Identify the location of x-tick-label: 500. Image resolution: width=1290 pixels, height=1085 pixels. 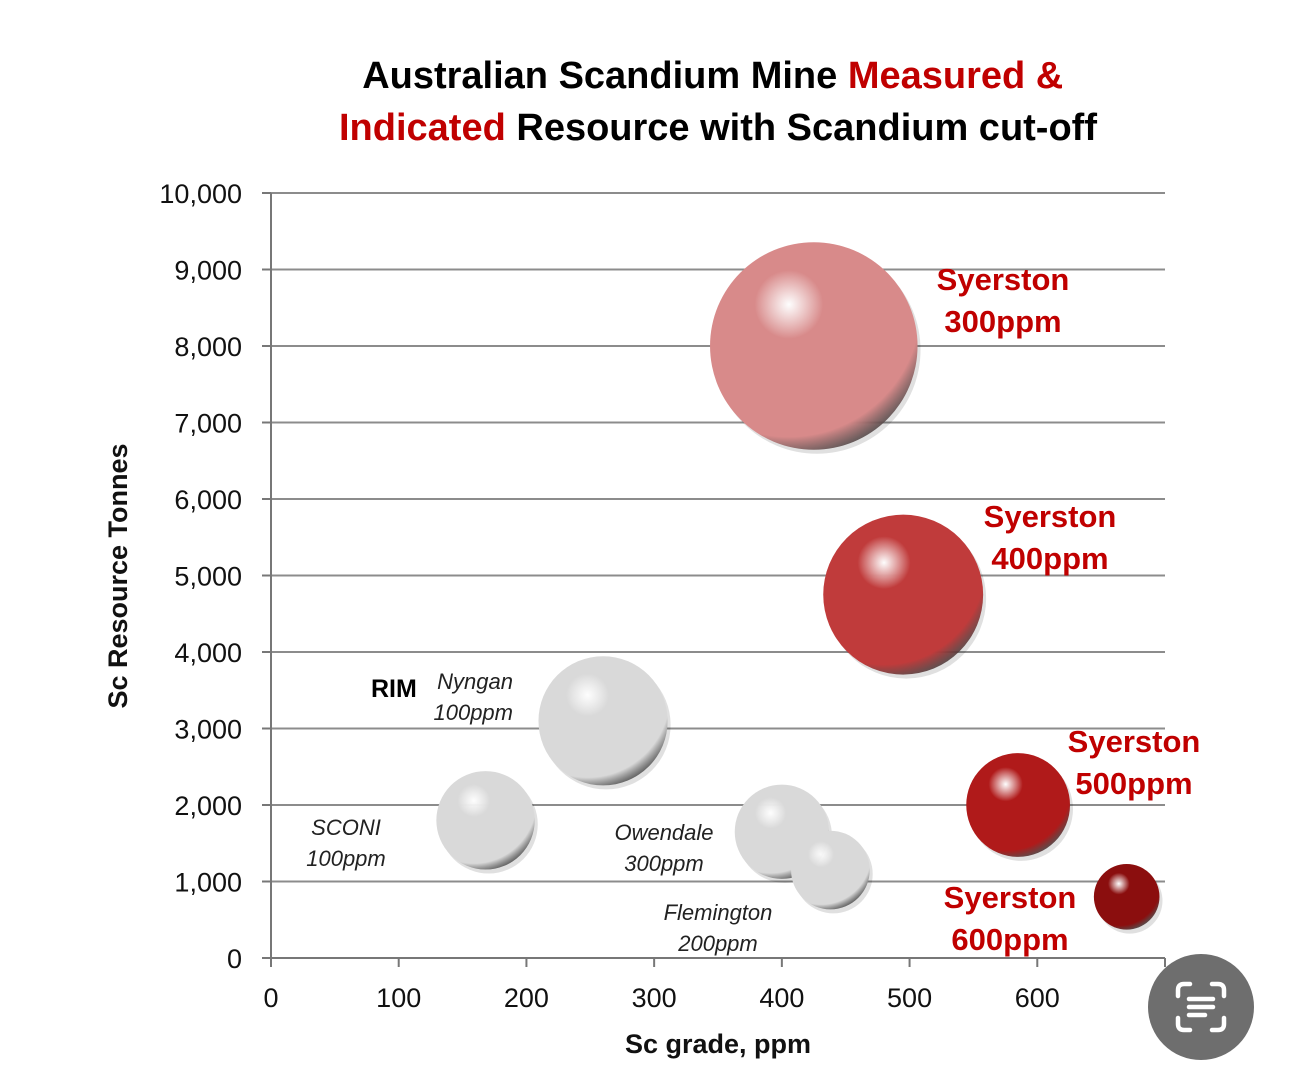
(909, 998).